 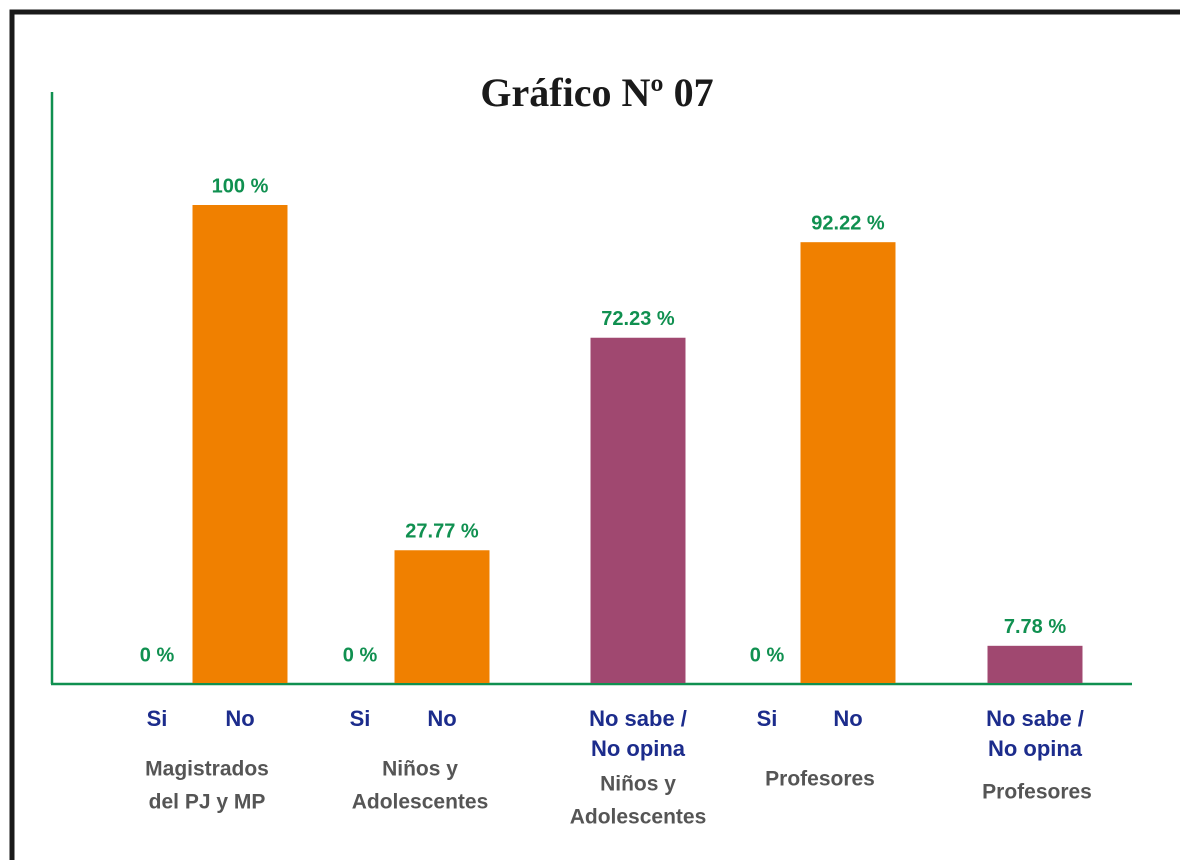 I want to click on group-label: del PJ y MP, so click(x=207, y=802).